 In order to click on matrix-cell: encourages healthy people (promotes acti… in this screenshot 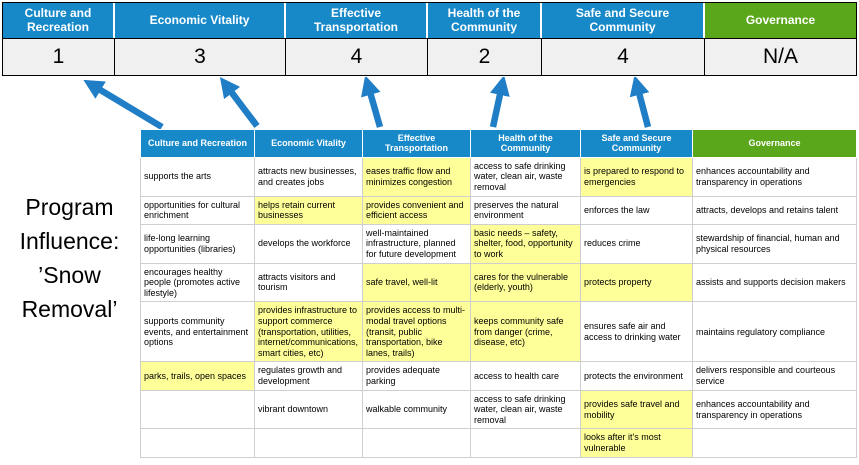, I will do `click(197, 282)`.